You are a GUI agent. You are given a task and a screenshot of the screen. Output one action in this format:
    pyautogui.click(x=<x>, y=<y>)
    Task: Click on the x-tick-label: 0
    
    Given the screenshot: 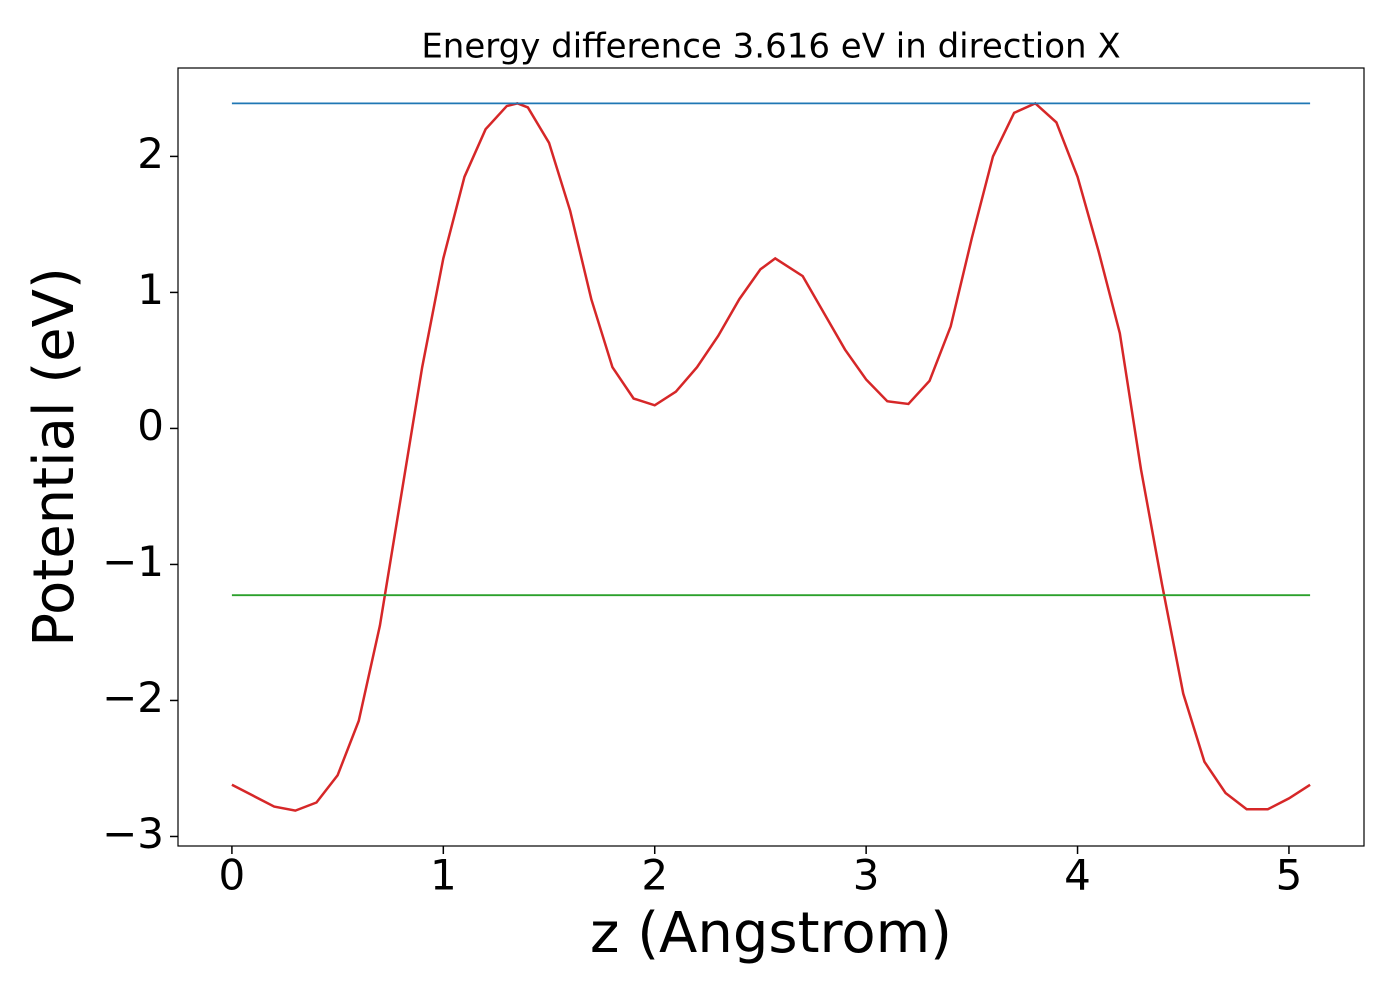 What is the action you would take?
    pyautogui.click(x=232, y=875)
    